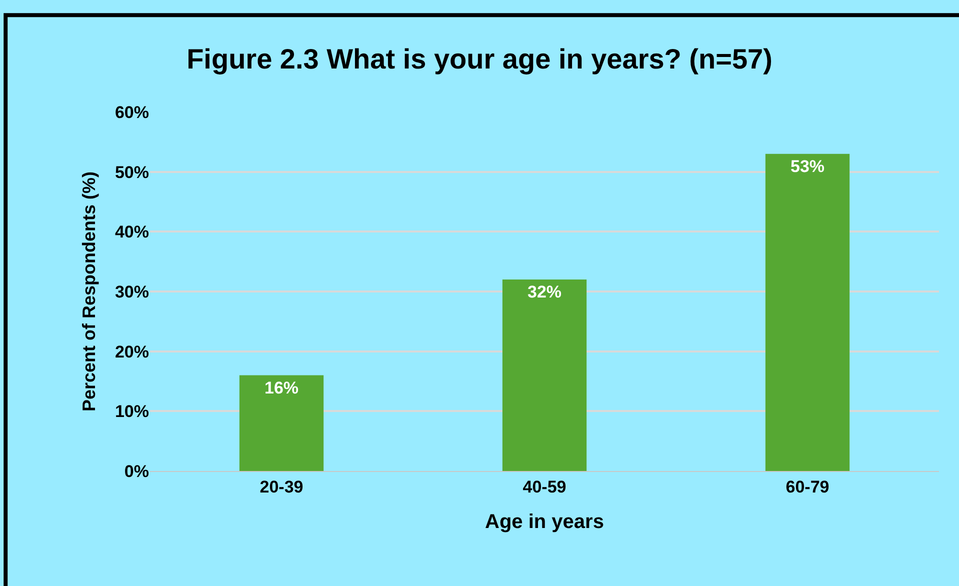  Describe the element at coordinates (131, 412) in the screenshot. I see `y-tick-label: 10%` at that location.